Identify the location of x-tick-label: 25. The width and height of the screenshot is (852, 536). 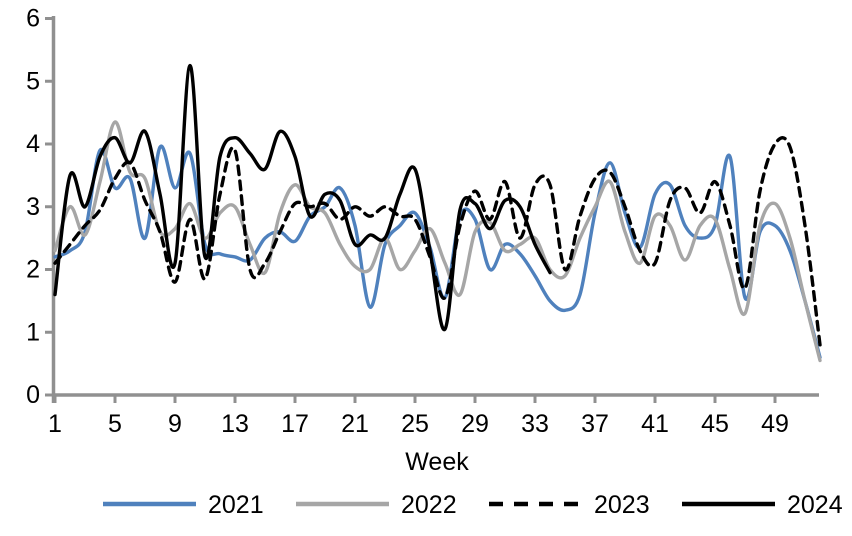
(415, 424).